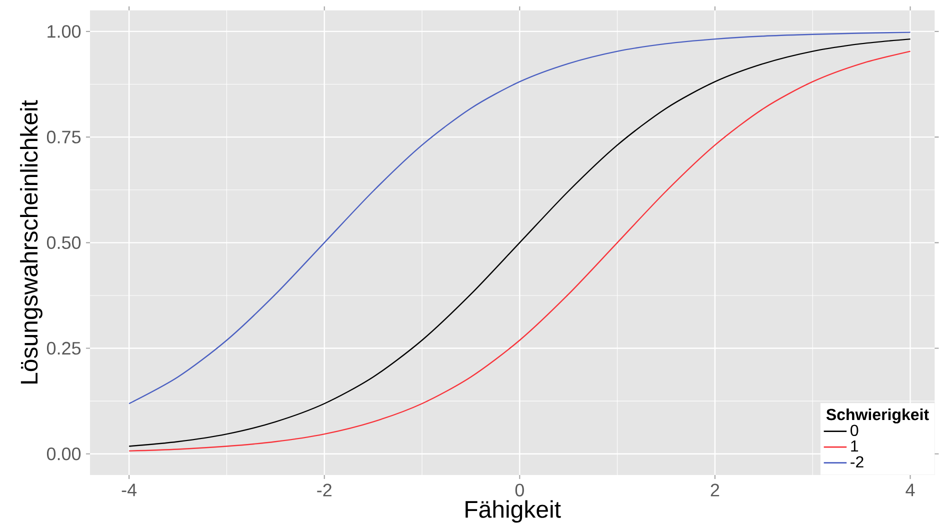  What do you see at coordinates (324, 490) in the screenshot?
I see `x-tick-label: -2` at bounding box center [324, 490].